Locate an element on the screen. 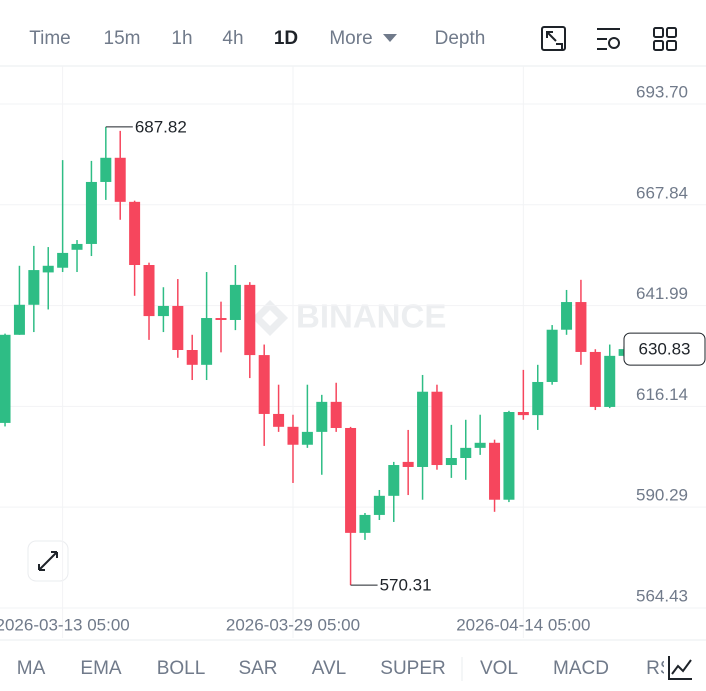 The width and height of the screenshot is (706, 691). current-price-box is located at coordinates (664, 349).